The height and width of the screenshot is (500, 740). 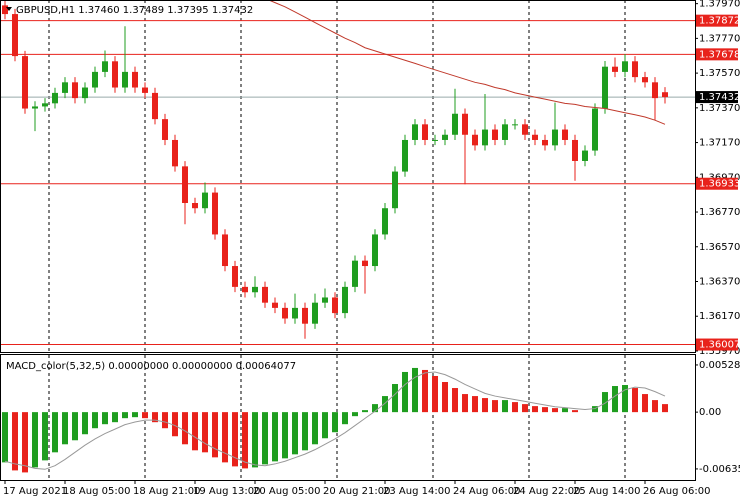 What do you see at coordinates (35, 491) in the screenshot?
I see `x-tick-label: 17 Aug 2021` at bounding box center [35, 491].